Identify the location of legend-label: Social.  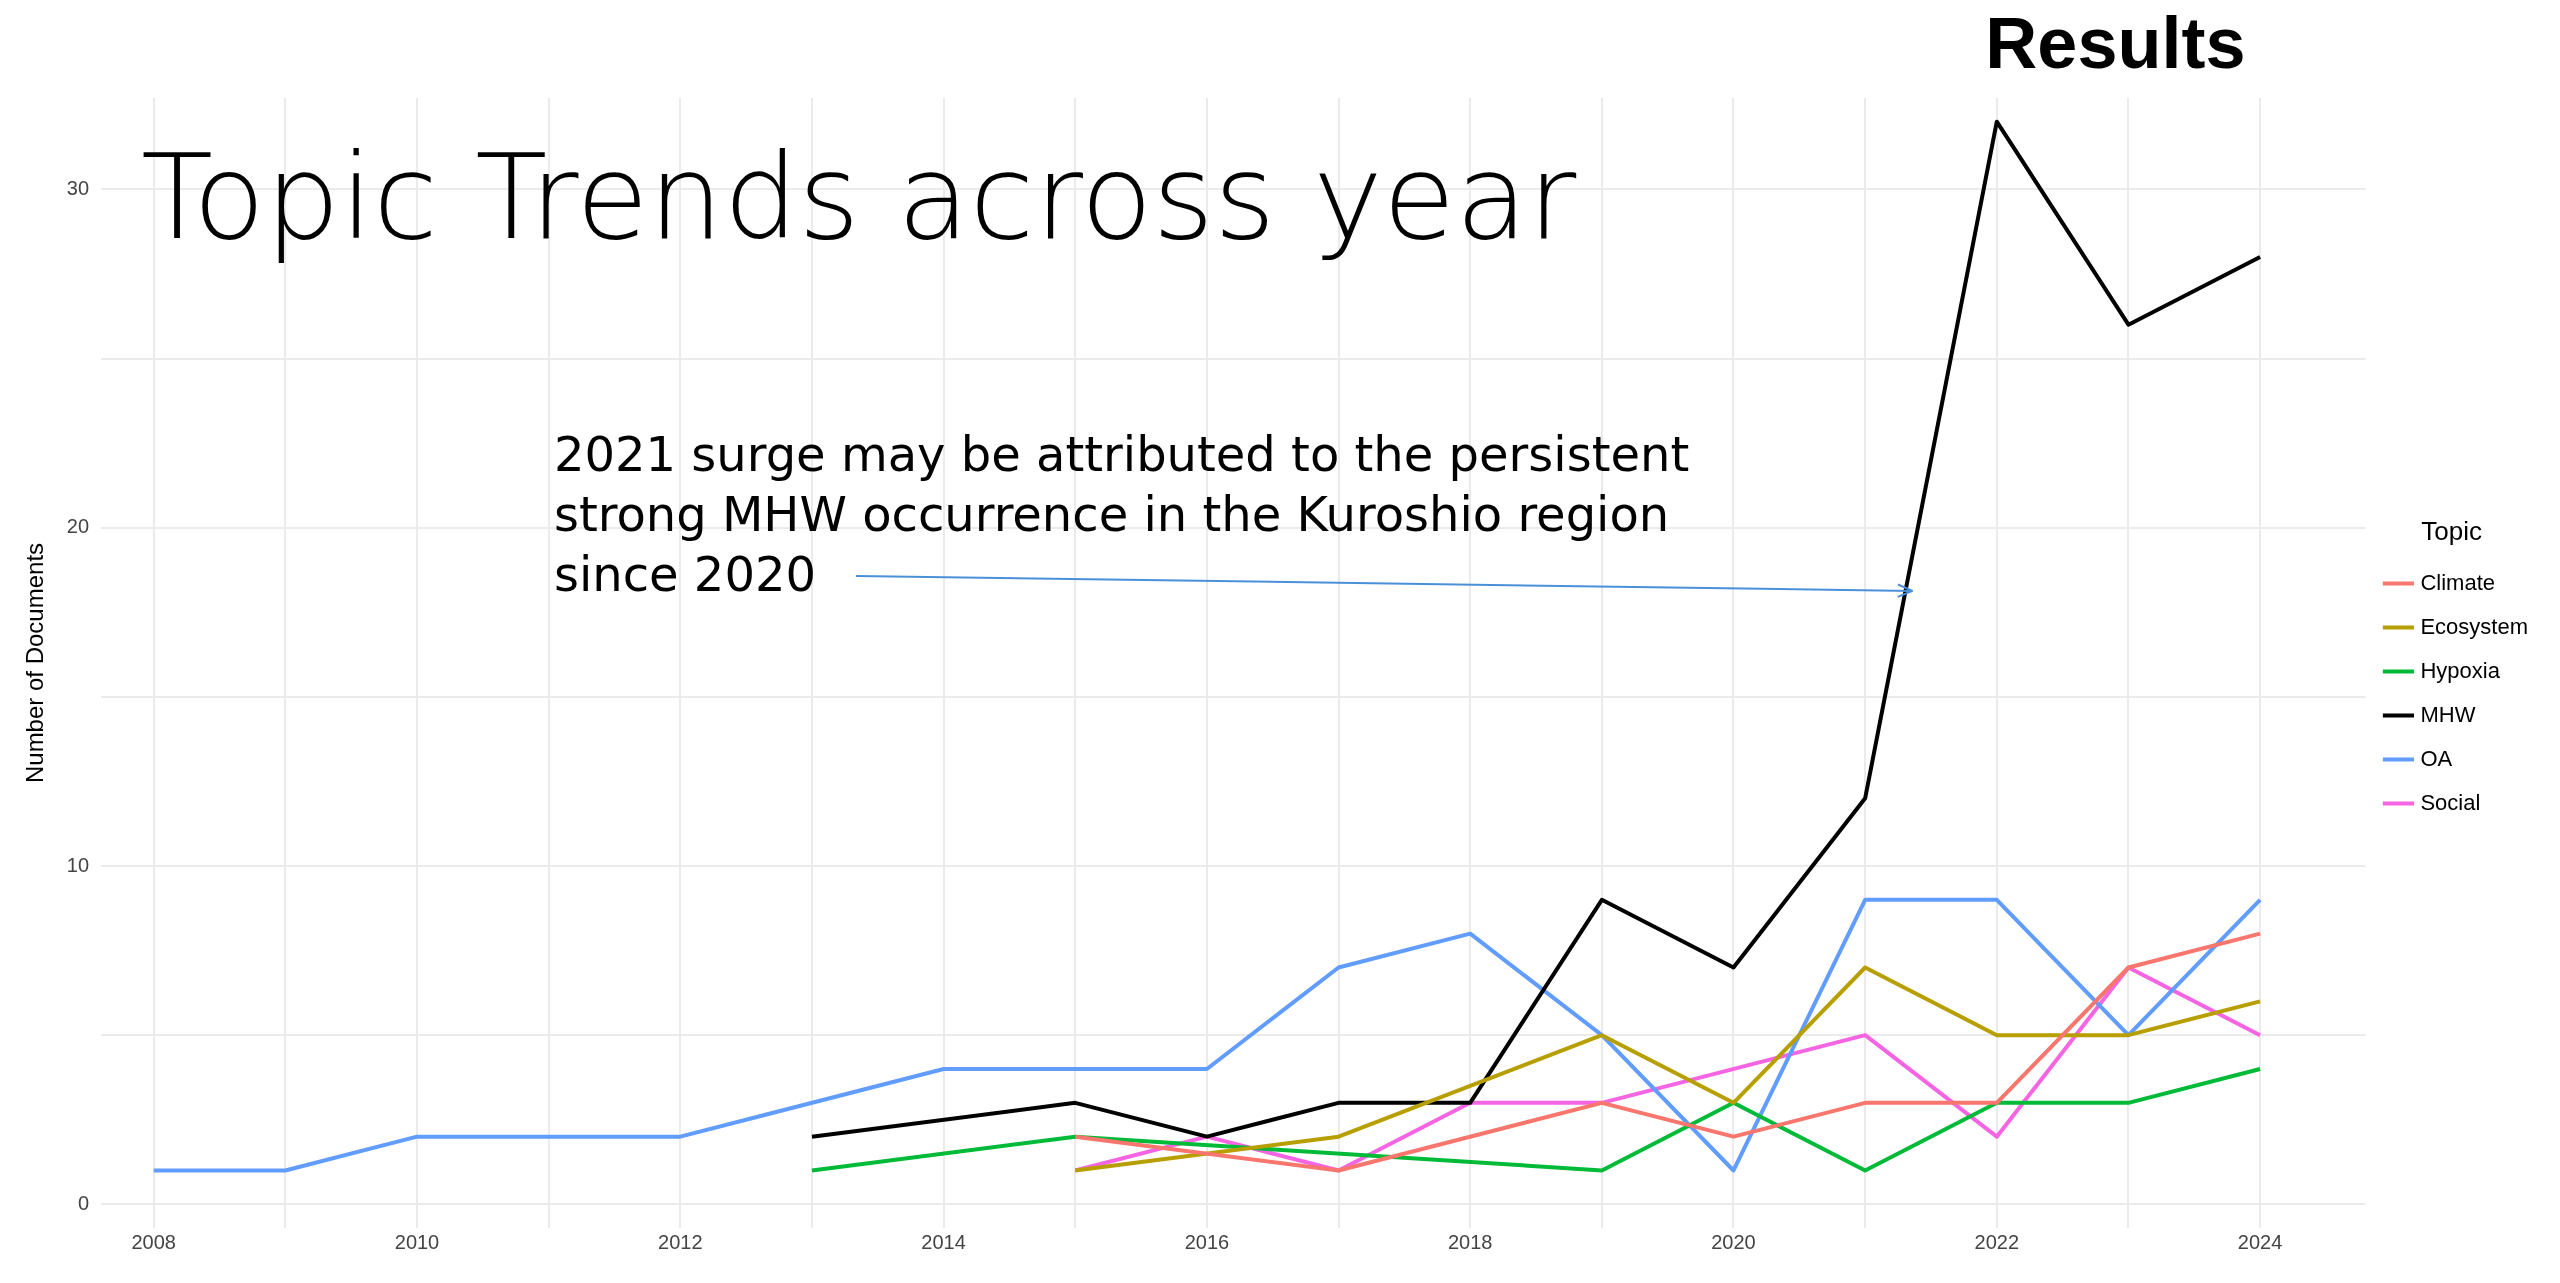
(2450, 802).